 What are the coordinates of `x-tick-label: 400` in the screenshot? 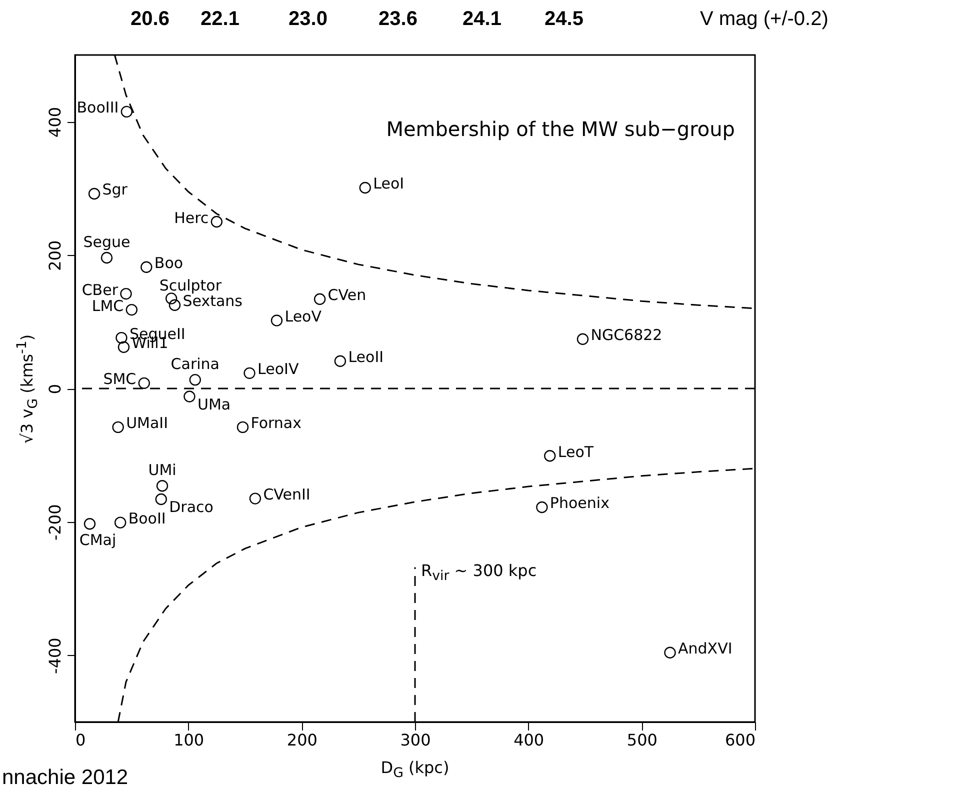 It's located at (529, 740).